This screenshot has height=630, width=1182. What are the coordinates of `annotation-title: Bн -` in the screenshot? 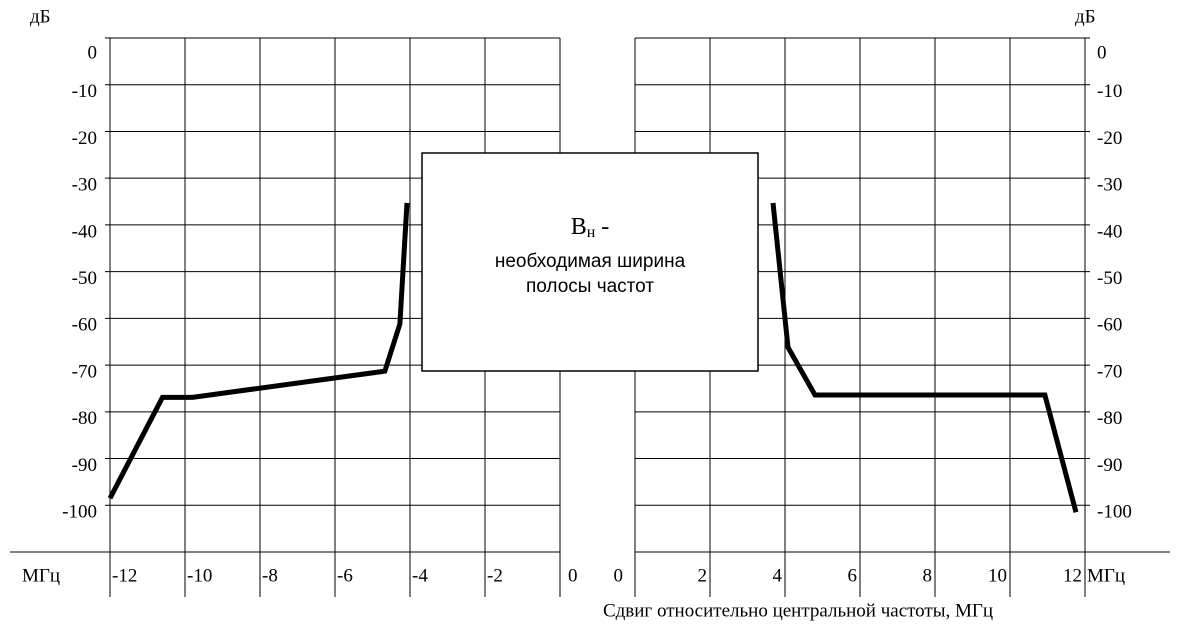 It's located at (590, 227).